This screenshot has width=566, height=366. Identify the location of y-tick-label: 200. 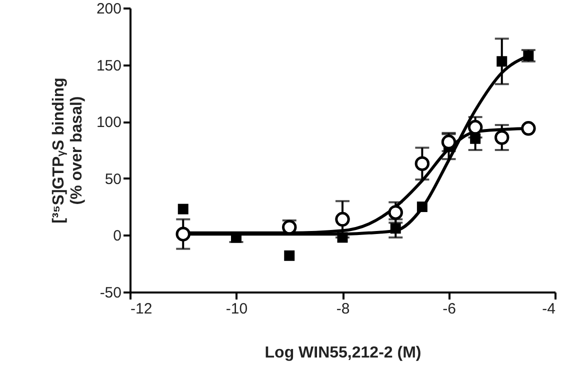
(109, 9).